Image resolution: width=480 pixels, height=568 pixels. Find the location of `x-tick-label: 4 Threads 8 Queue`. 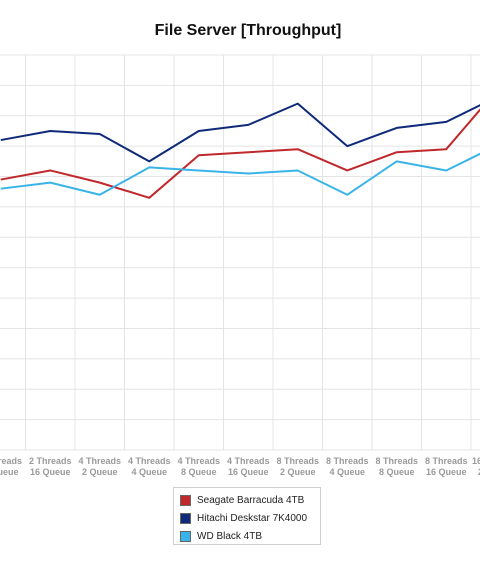

x-tick-label: 4 Threads 8 Queue is located at coordinates (198, 466).